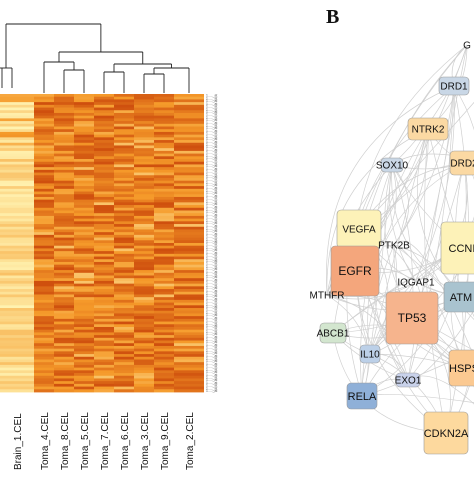 The width and height of the screenshot is (474, 479). What do you see at coordinates (429, 105) in the screenshot?
I see `network-edge` at bounding box center [429, 105].